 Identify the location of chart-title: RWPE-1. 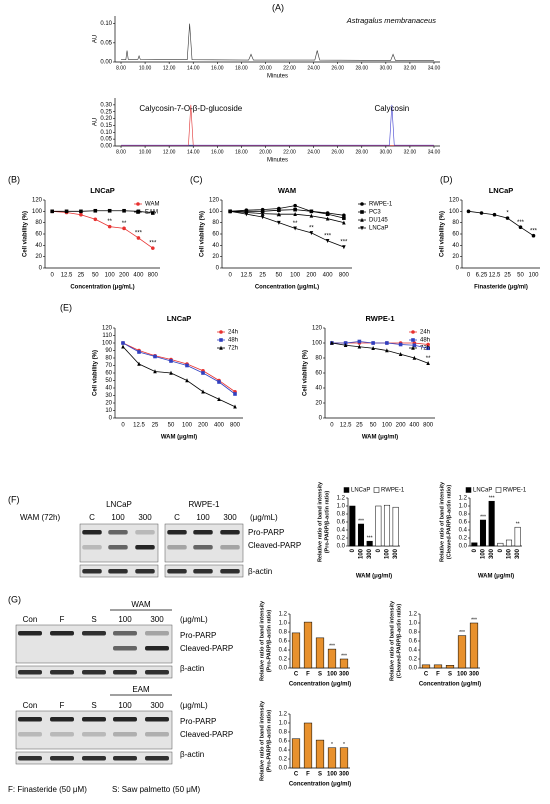
(379, 318).